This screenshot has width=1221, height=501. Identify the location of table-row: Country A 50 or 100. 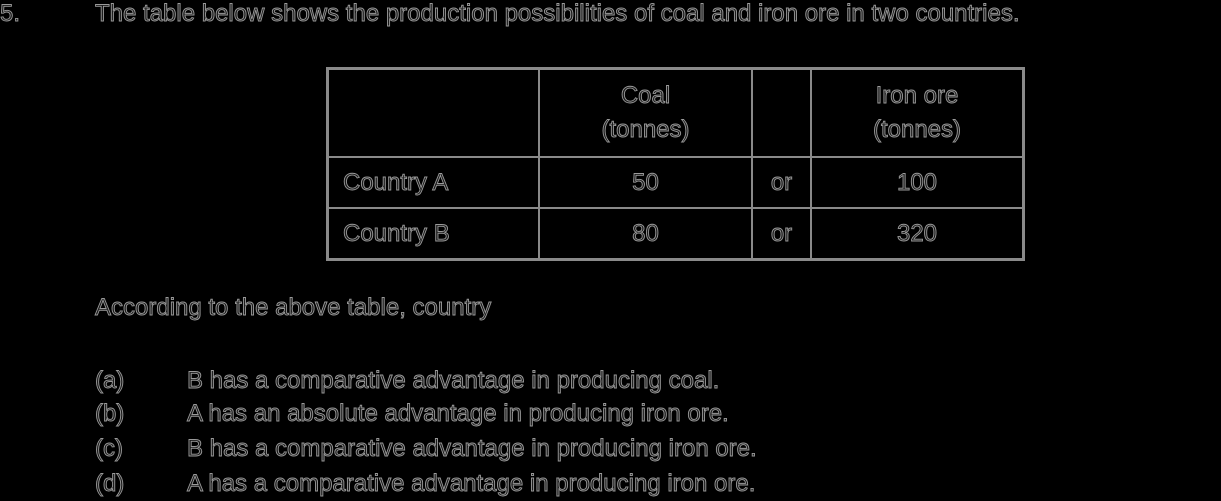
(675, 182).